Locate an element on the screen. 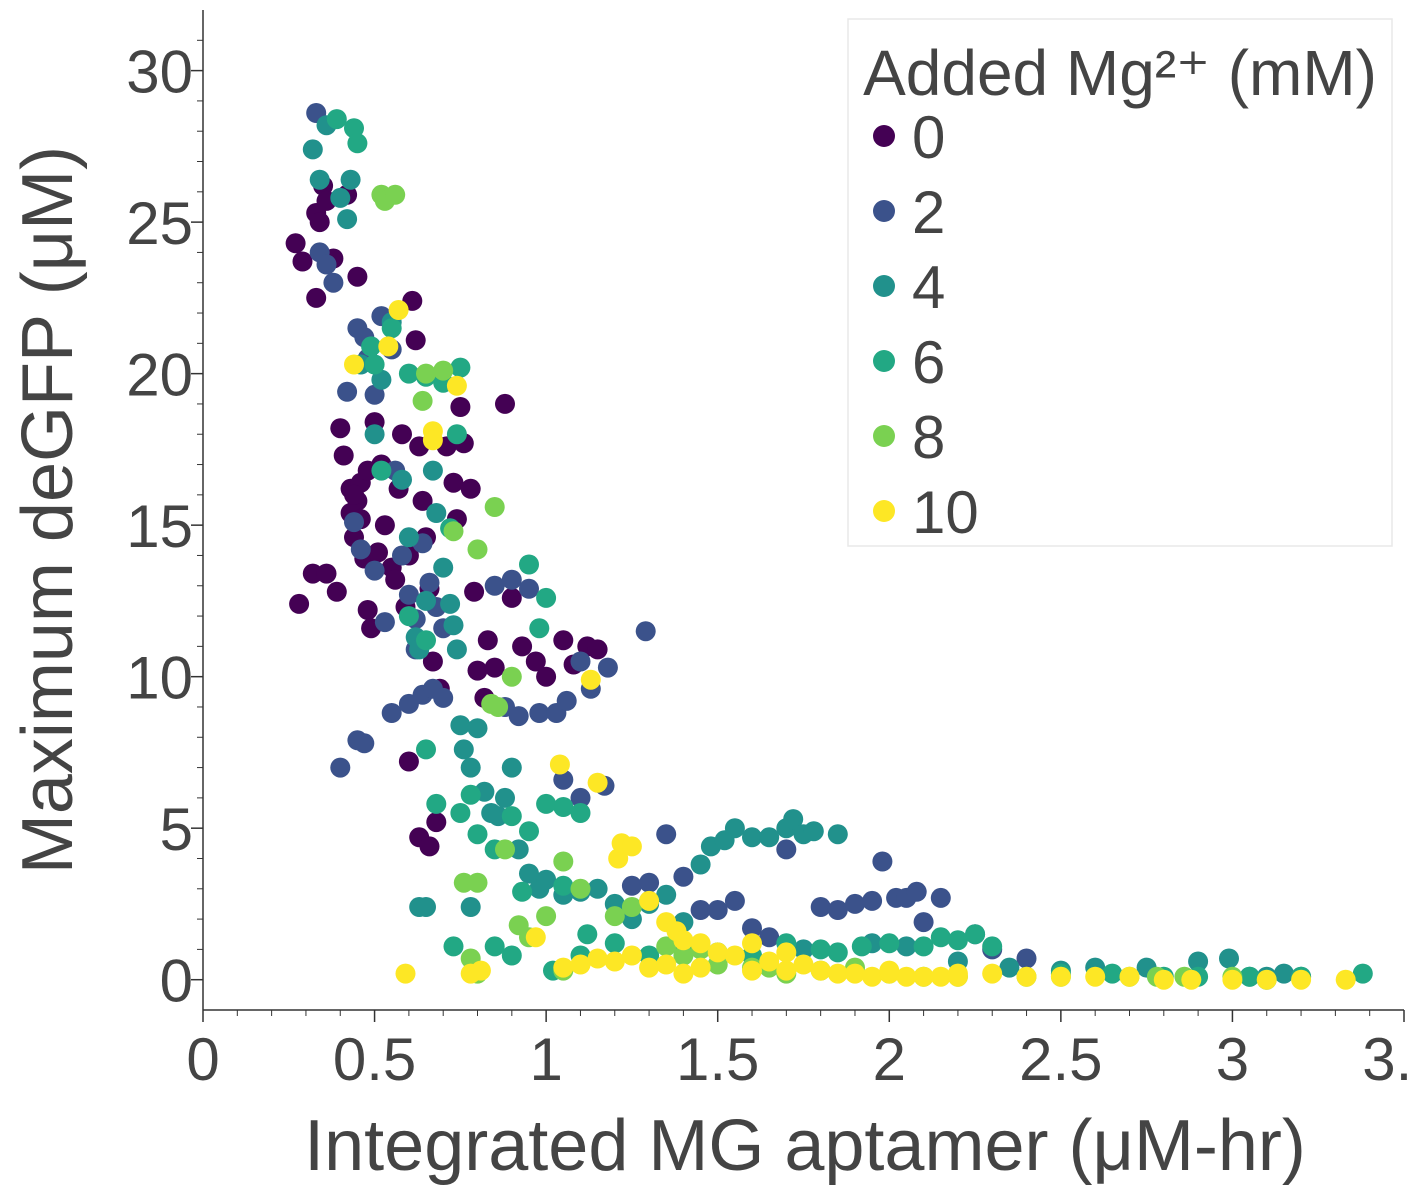 This screenshot has width=1413, height=1186. legend-label-mg-10: 10 is located at coordinates (945, 512).